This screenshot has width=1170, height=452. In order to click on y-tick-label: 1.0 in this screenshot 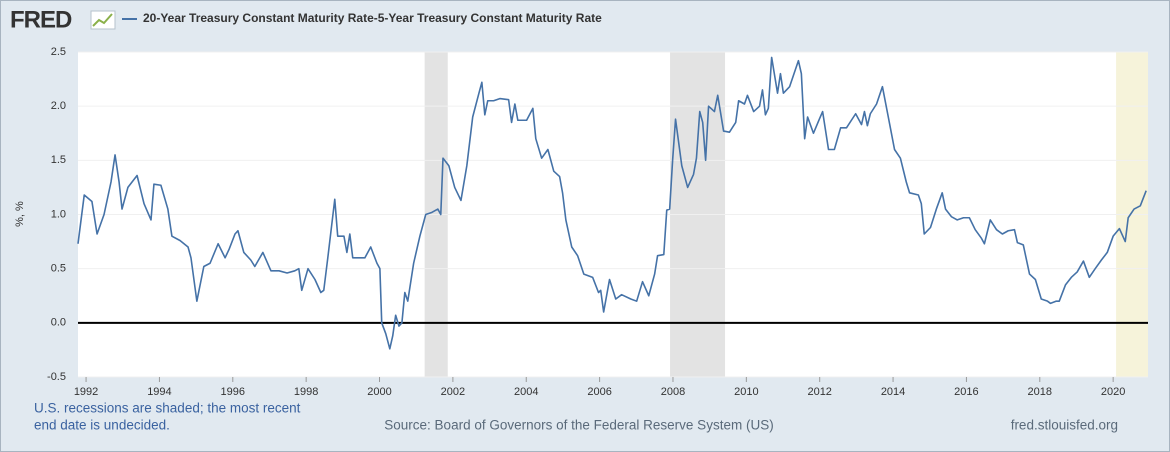, I will do `click(58, 214)`.